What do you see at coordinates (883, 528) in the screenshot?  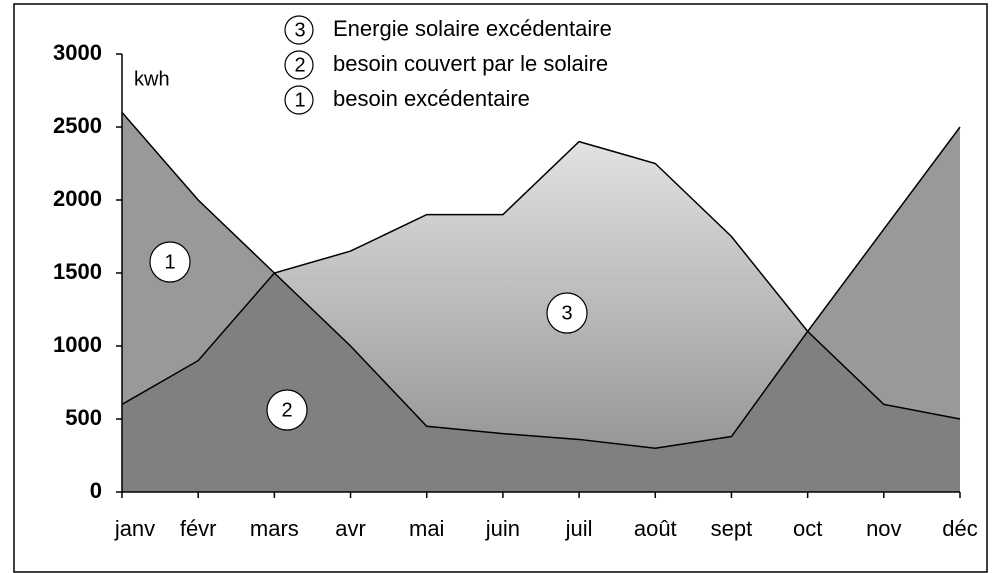 I see `x-tick-label: nov` at bounding box center [883, 528].